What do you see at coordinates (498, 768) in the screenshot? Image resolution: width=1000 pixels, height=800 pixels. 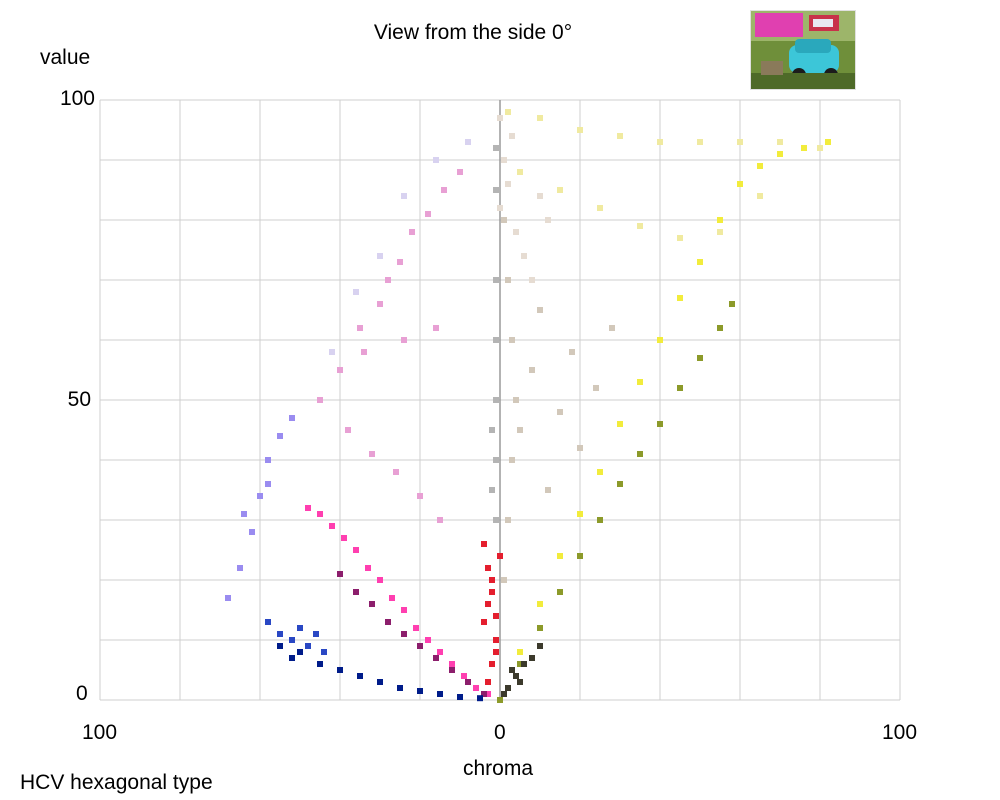 I see `x-axis-label: chroma` at bounding box center [498, 768].